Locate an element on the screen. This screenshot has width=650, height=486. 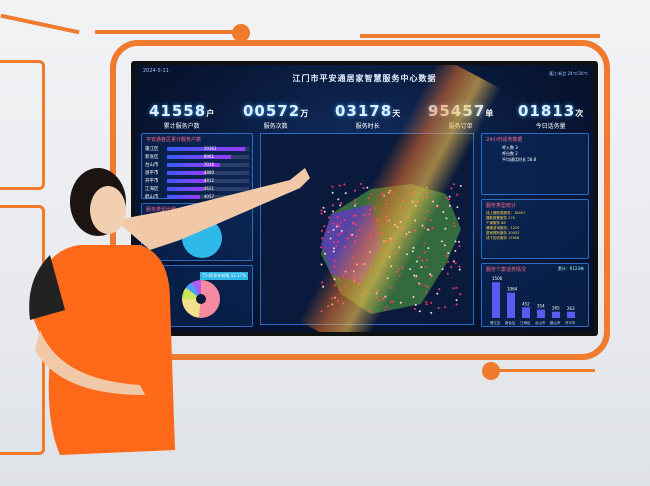
district-row: 台山市 7016 is located at coordinates (197, 165).